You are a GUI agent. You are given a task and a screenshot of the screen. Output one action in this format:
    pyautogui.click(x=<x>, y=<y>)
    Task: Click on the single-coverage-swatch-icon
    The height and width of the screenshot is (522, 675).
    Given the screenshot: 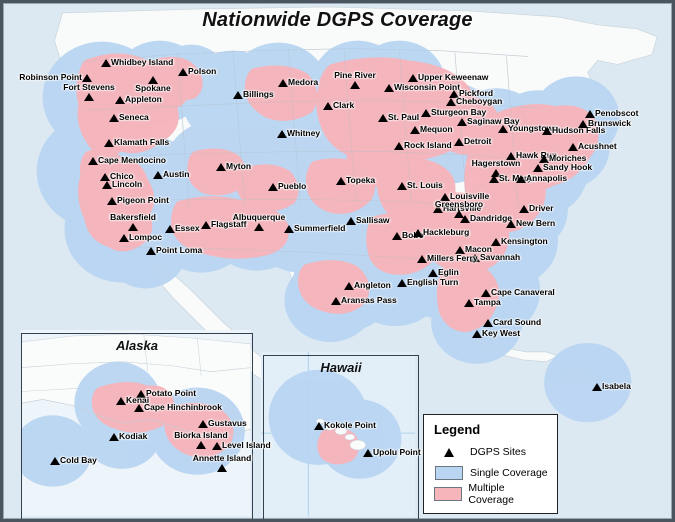 What is the action you would take?
    pyautogui.click(x=449, y=473)
    